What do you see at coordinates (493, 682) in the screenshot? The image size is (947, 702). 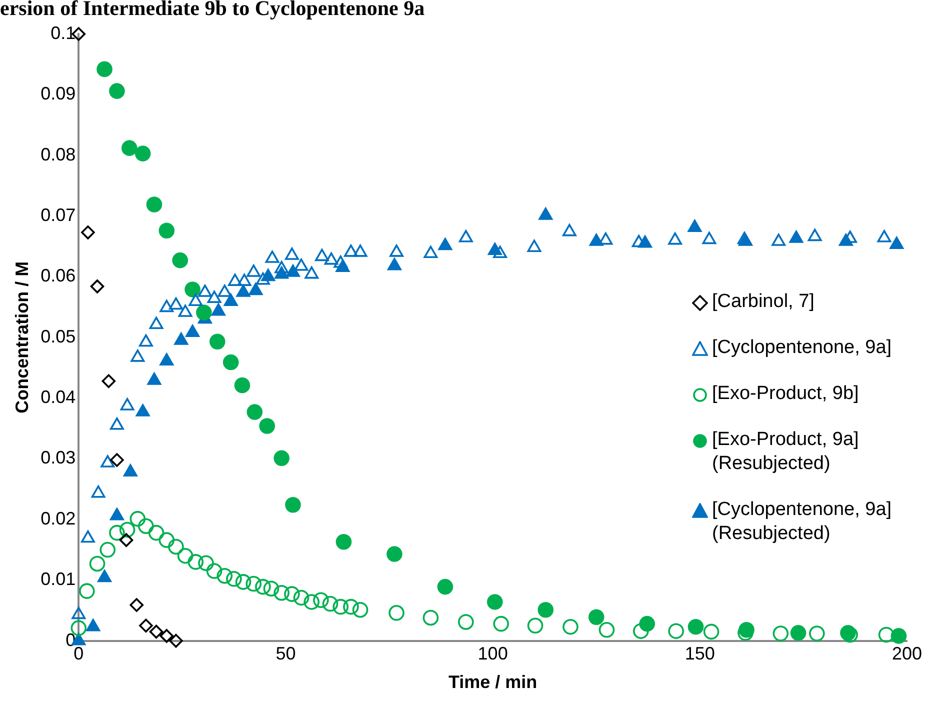 I see `x-axis-title: Time / min` at bounding box center [493, 682].